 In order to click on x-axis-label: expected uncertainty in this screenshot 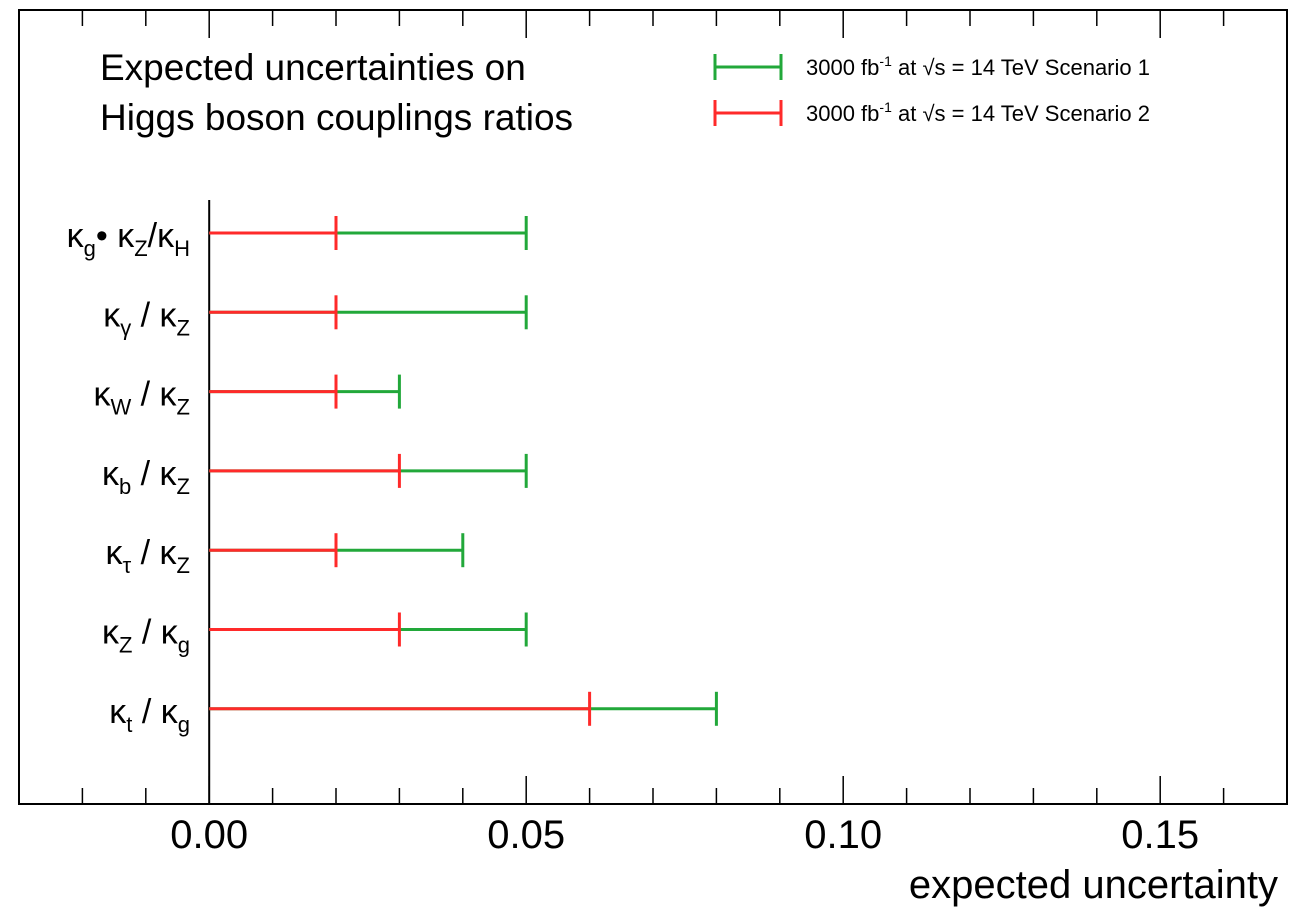, I will do `click(1093, 885)`.